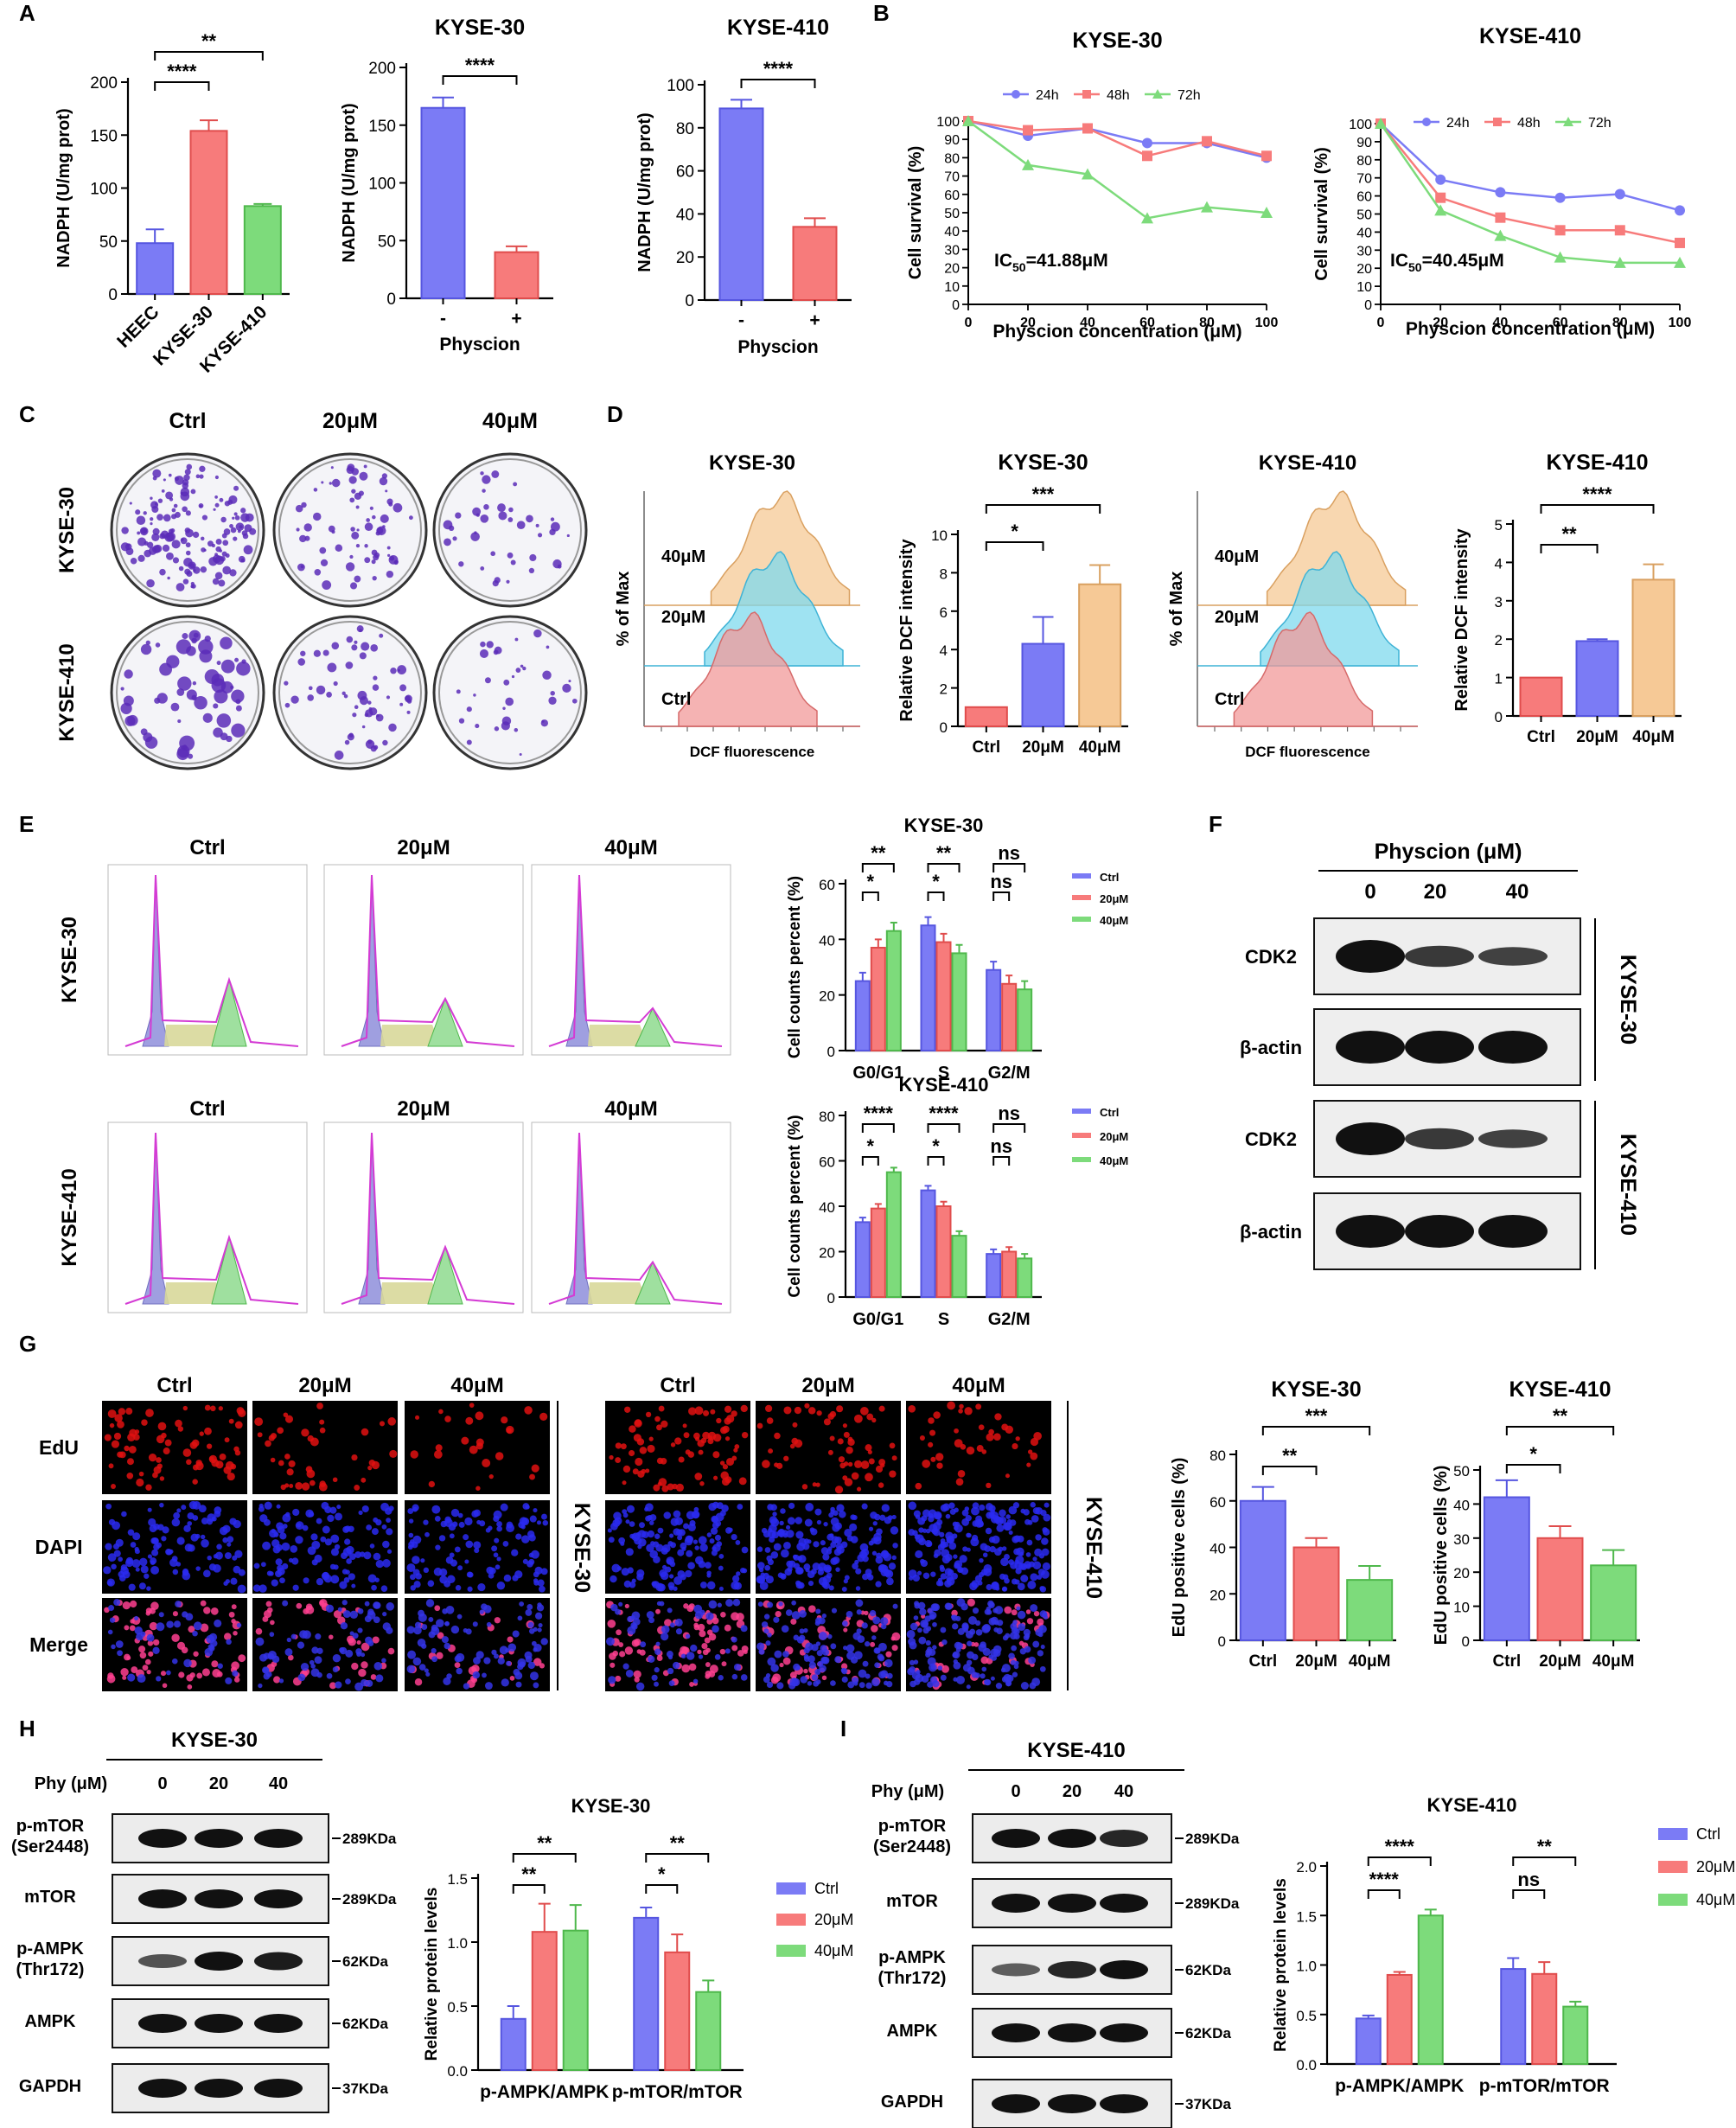 This screenshot has width=1736, height=2128. I want to click on blot-row-label: β-actin, so click(1271, 1232).